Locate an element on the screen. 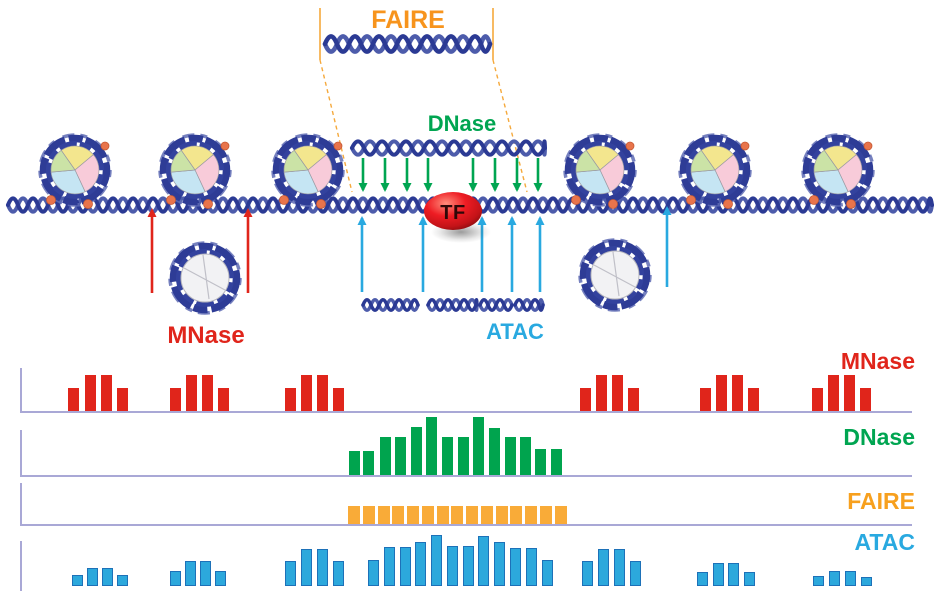 The height and width of the screenshot is (591, 943). faire-dna-fragment is located at coordinates (407, 44).